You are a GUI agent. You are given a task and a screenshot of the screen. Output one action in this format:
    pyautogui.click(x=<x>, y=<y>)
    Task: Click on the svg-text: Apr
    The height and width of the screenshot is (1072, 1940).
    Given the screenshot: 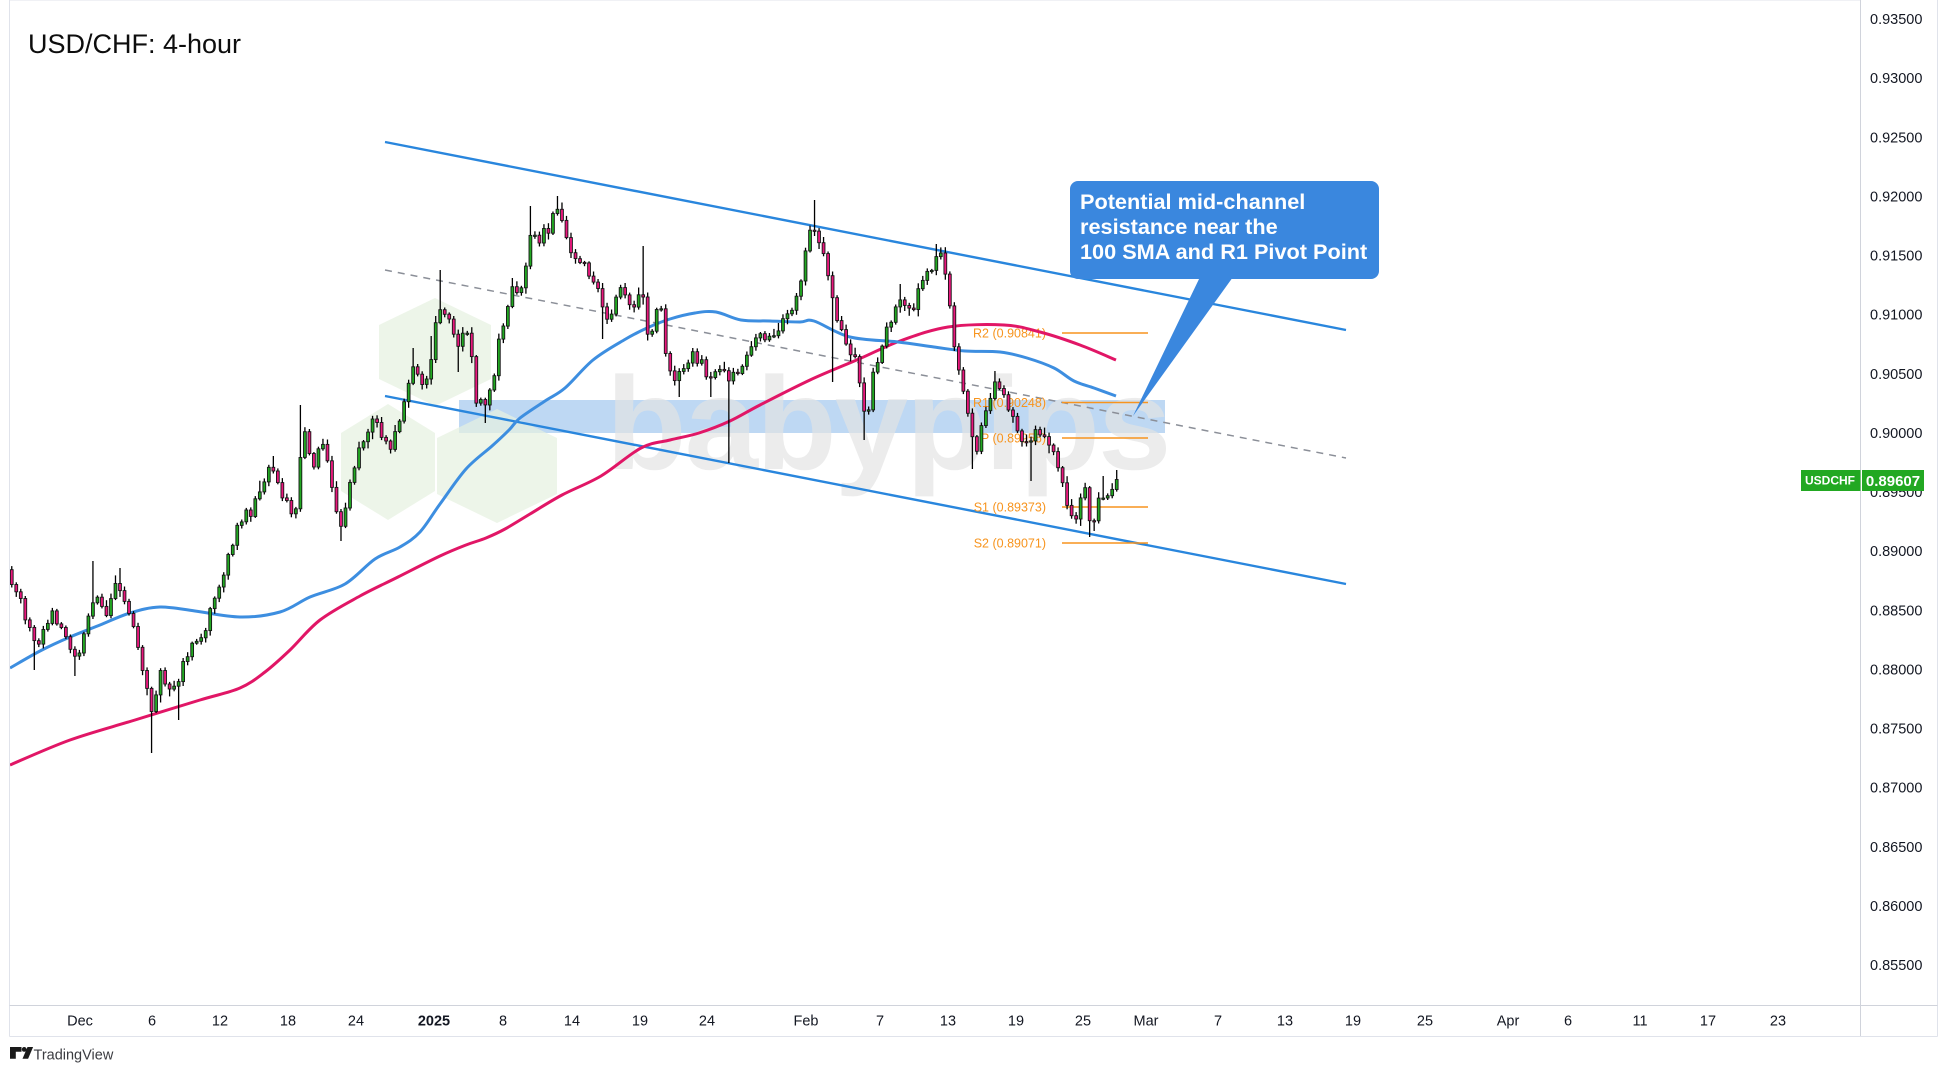 What is the action you would take?
    pyautogui.click(x=1508, y=1022)
    